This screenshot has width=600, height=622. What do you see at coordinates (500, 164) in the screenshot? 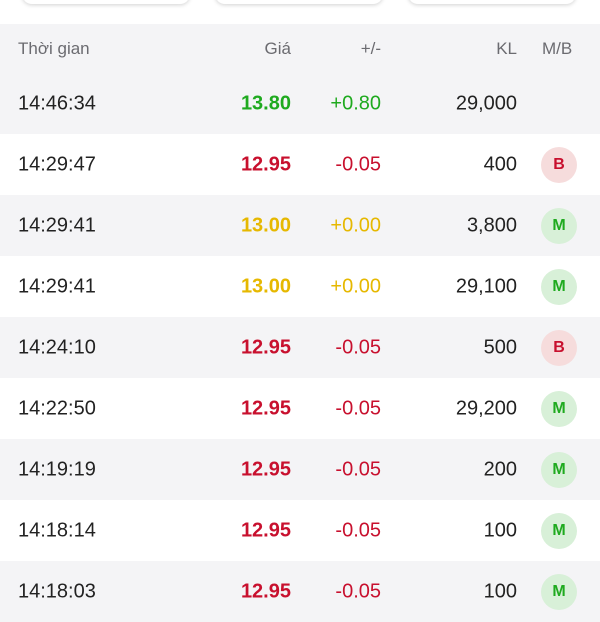
I see `trade-volume: 400` at bounding box center [500, 164].